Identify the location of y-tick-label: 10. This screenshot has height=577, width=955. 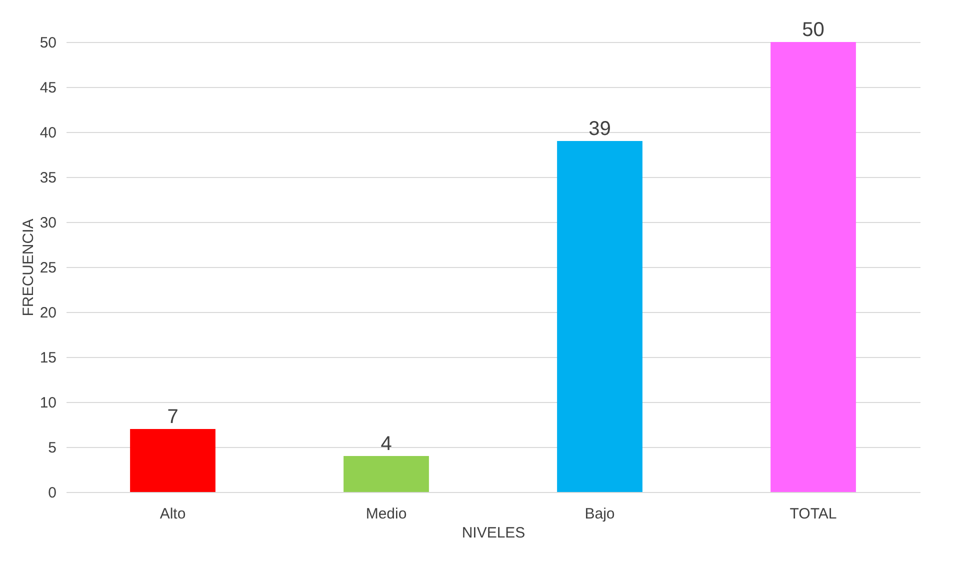
(48, 403).